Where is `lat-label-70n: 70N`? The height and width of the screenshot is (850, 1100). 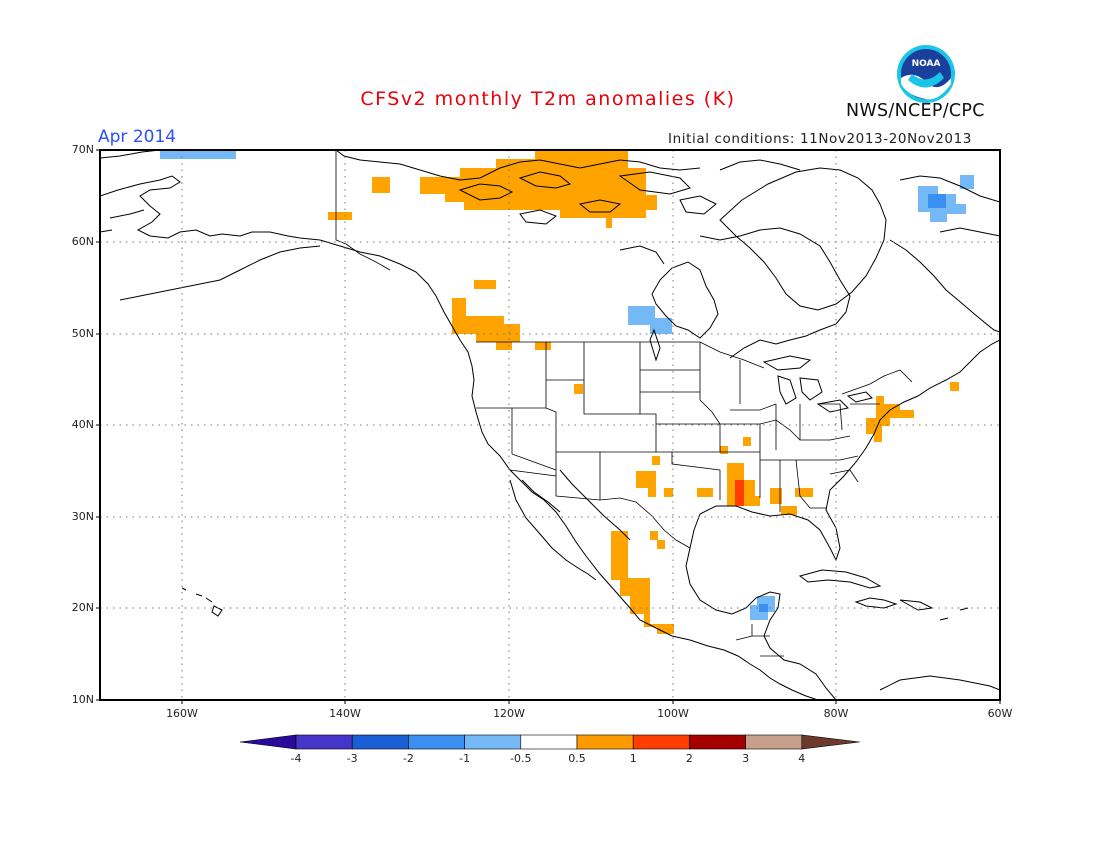 lat-label-70n: 70N is located at coordinates (82, 149).